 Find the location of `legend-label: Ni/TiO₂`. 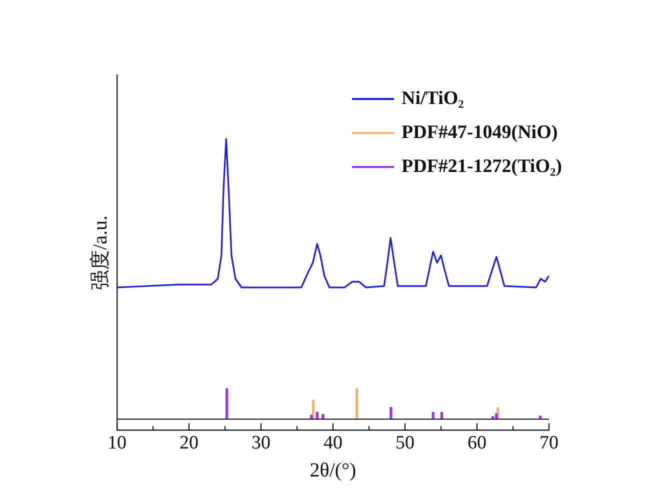

legend-label: Ni/TiO₂ is located at coordinates (433, 99).